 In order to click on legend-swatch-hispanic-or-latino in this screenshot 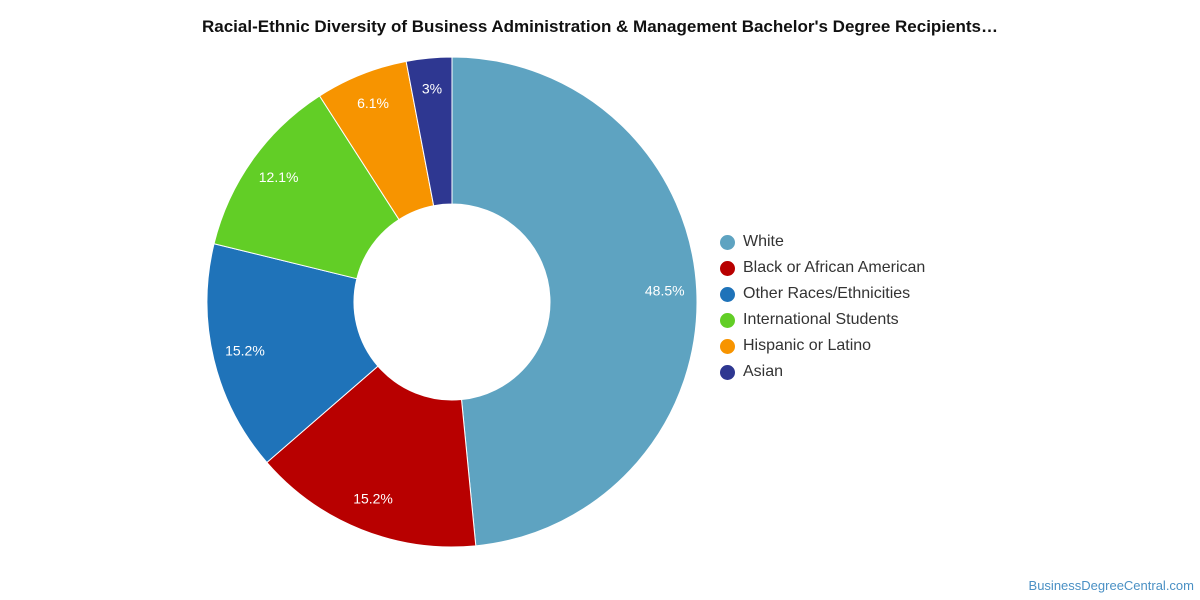, I will do `click(727, 346)`.